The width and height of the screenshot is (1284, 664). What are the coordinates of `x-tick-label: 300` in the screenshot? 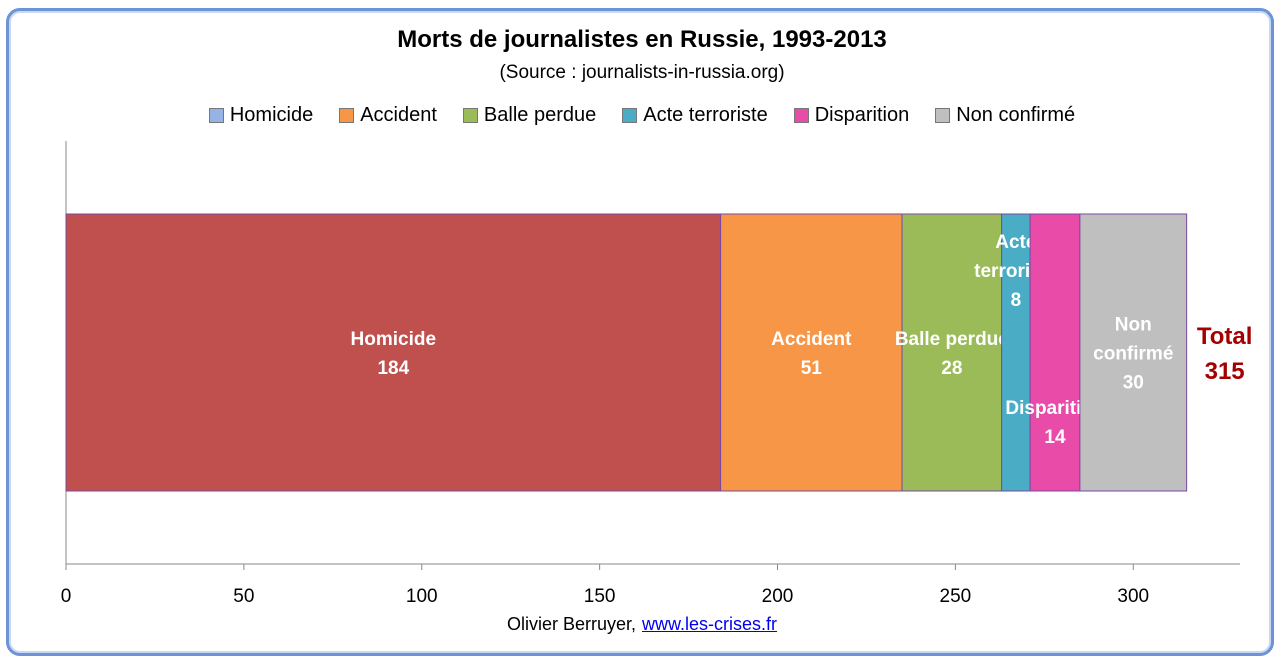 It's located at (1133, 596).